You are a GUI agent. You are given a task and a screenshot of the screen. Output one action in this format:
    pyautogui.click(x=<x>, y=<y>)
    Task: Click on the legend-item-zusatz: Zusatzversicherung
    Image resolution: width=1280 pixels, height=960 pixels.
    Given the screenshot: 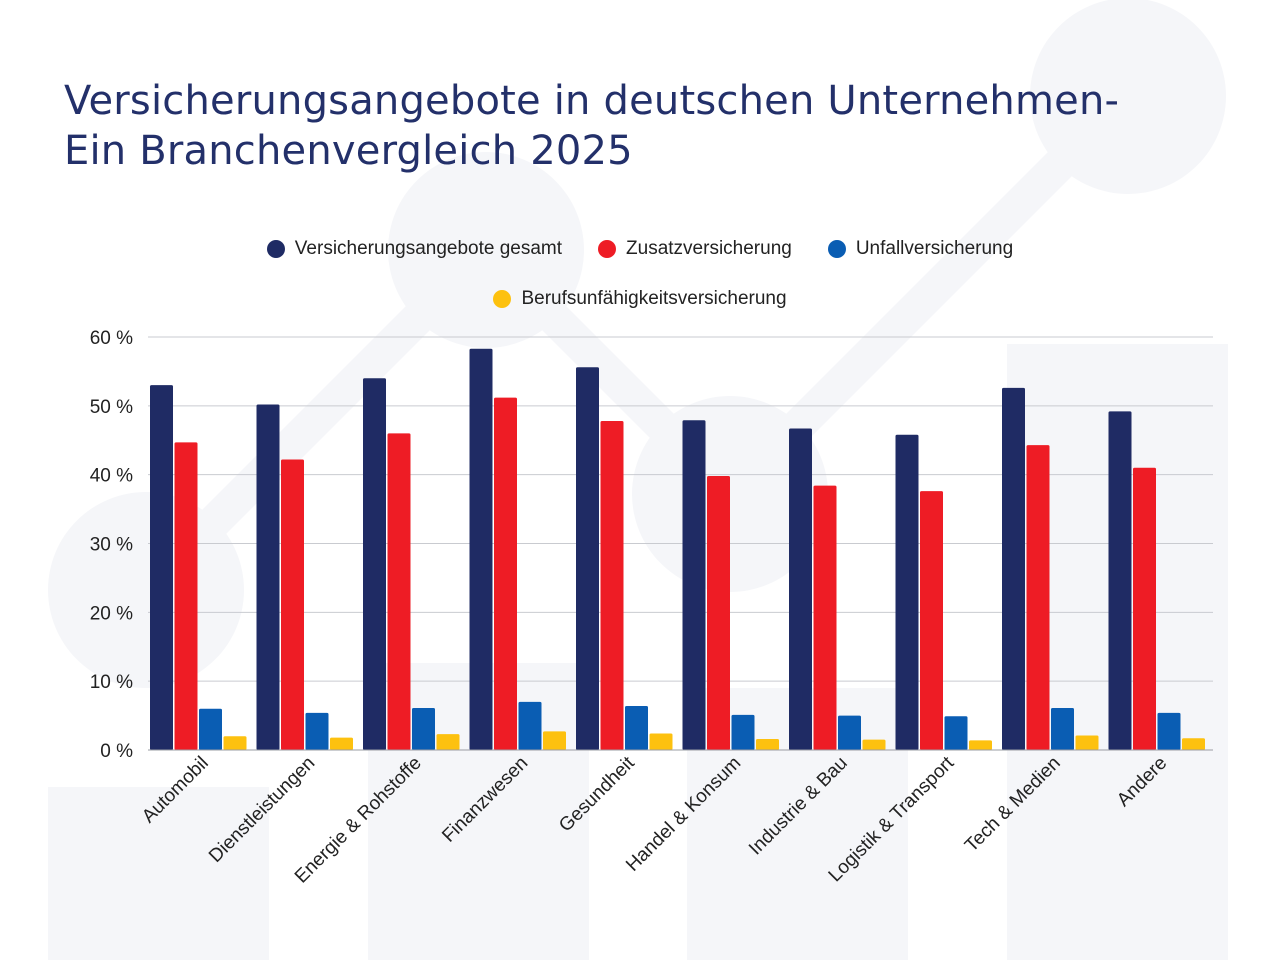 What is the action you would take?
    pyautogui.click(x=695, y=249)
    